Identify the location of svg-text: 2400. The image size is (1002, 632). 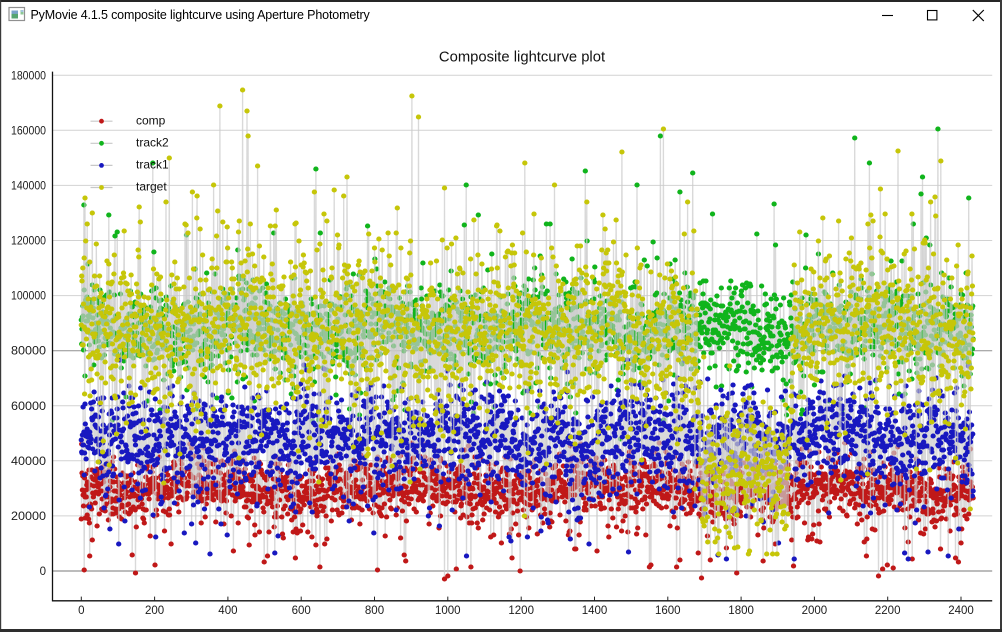
(961, 611).